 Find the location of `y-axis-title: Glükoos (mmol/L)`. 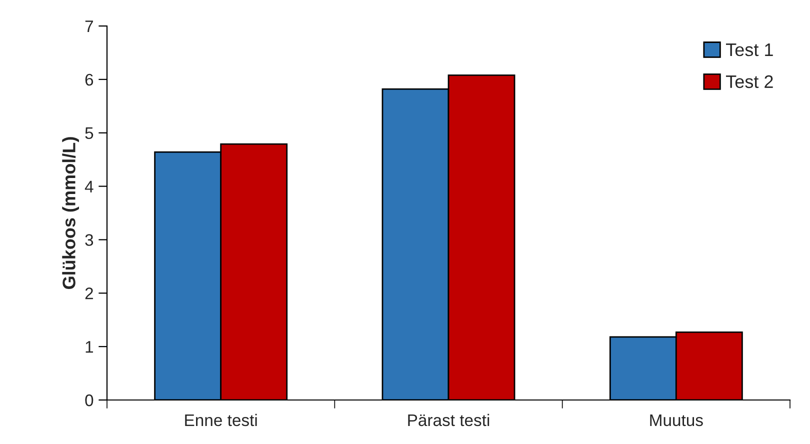

y-axis-title: Glükoos (mmol/L) is located at coordinates (70, 213).